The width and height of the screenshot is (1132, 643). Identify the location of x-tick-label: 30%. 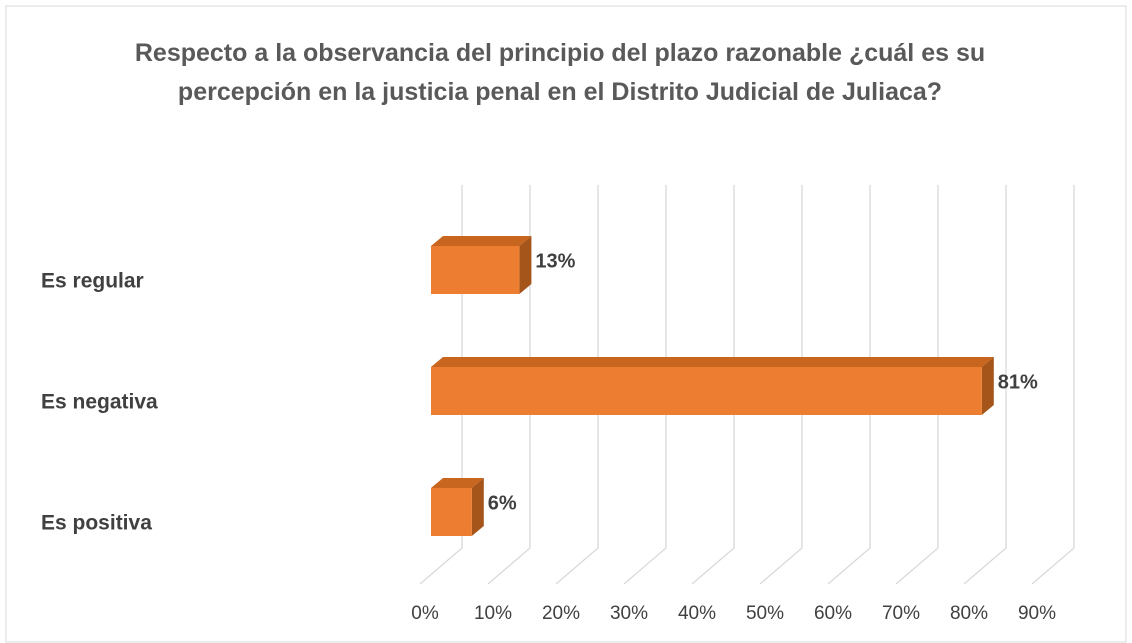
(629, 613).